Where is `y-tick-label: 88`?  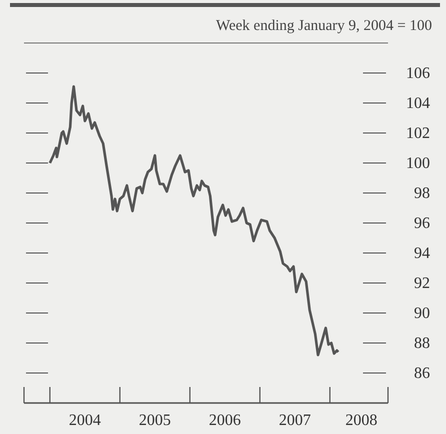
y-tick-label: 88 is located at coordinates (422, 343).